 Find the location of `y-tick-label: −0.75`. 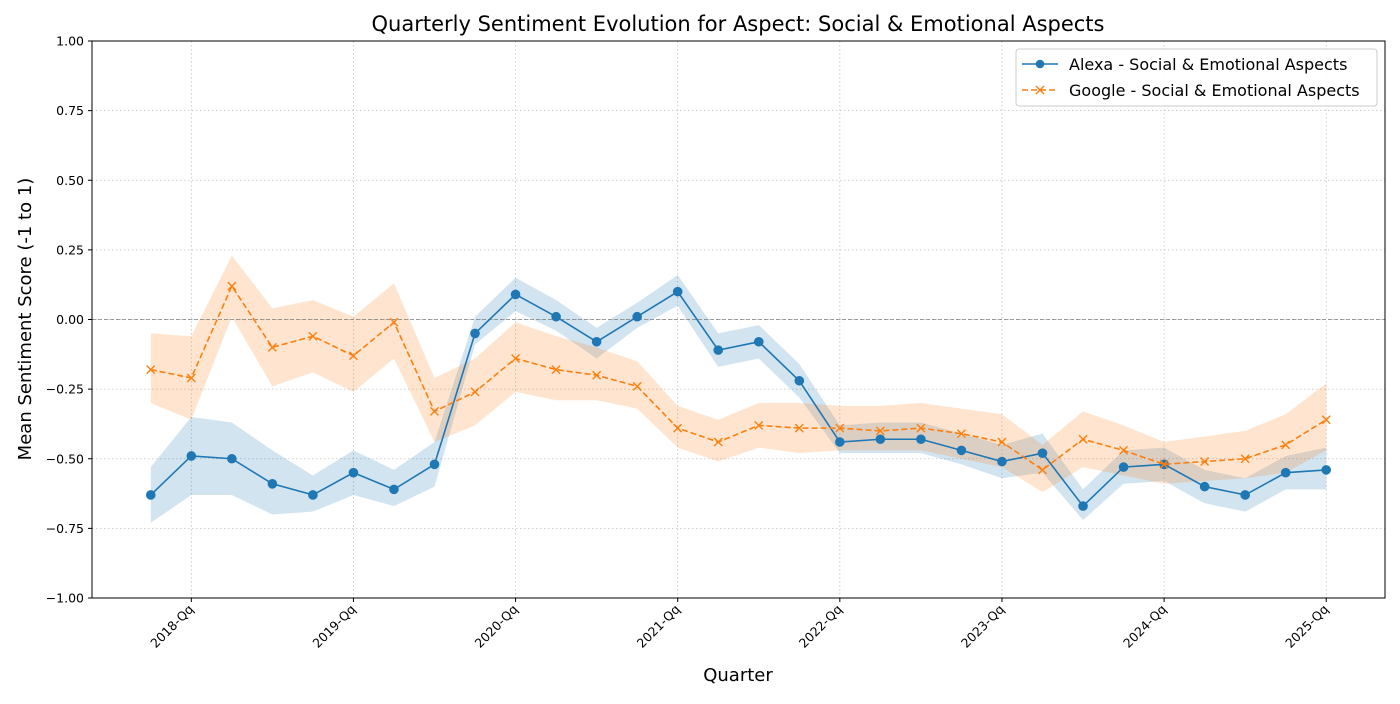

y-tick-label: −0.75 is located at coordinates (65, 528).